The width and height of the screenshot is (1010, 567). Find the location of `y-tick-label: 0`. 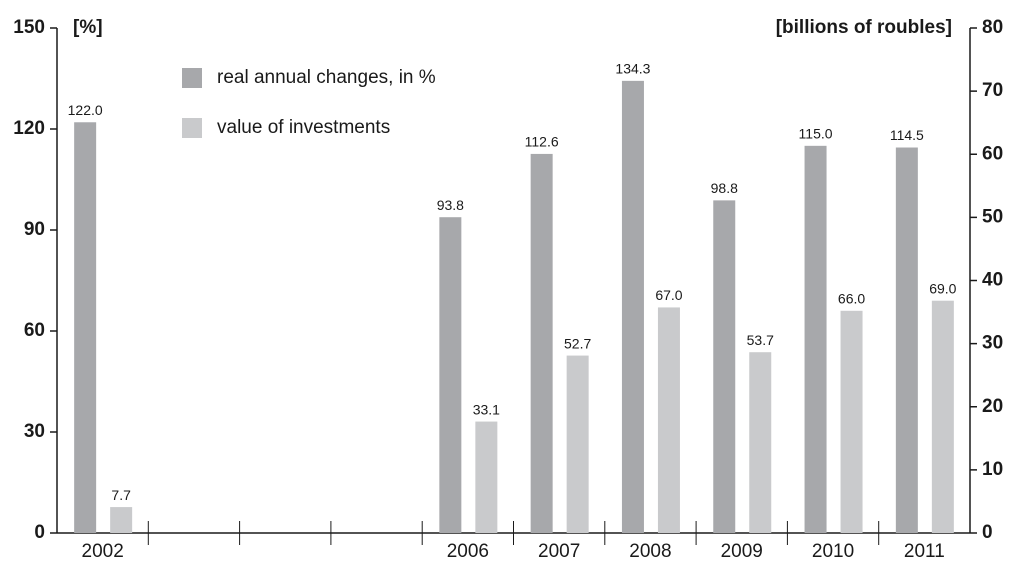

y-tick-label: 0 is located at coordinates (39, 532).